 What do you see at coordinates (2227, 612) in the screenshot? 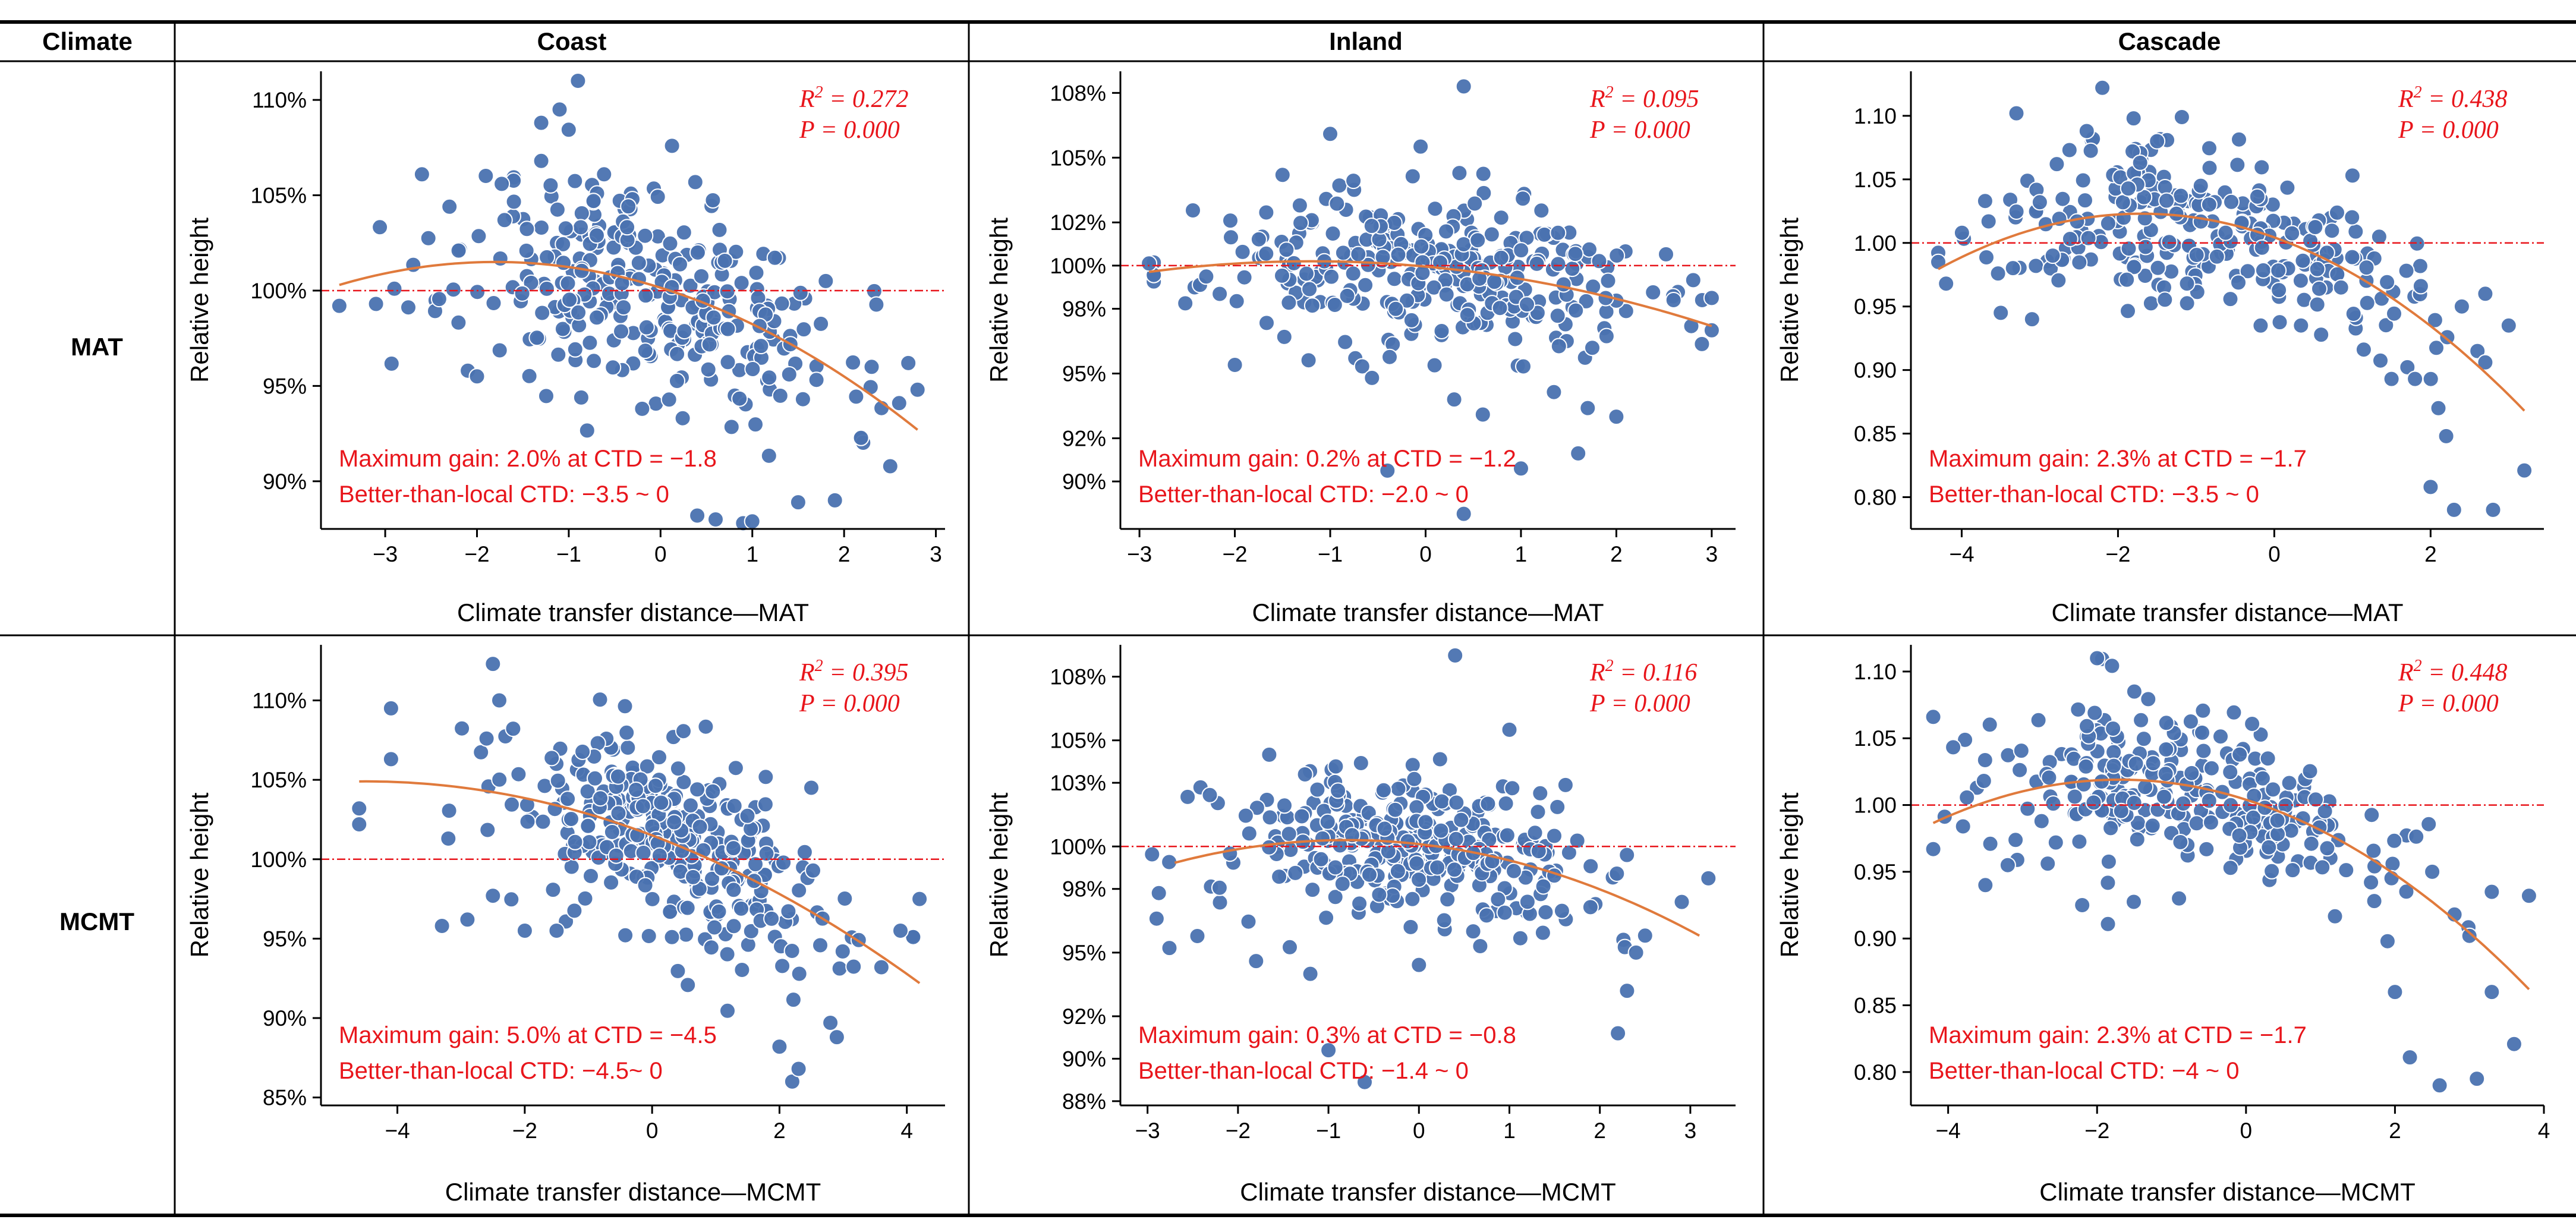
I see `x-axis-label: Climate transfer distance—MAT` at bounding box center [2227, 612].